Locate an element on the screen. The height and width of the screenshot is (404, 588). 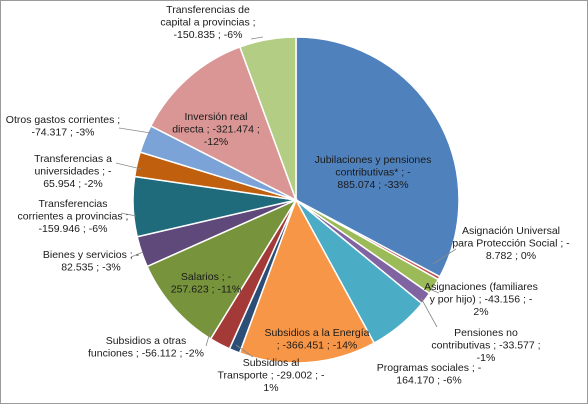
data-label-pensiones-no-contributivas: Pensiones no contributivas ; -33.577 ; -1% is located at coordinates (485, 345).